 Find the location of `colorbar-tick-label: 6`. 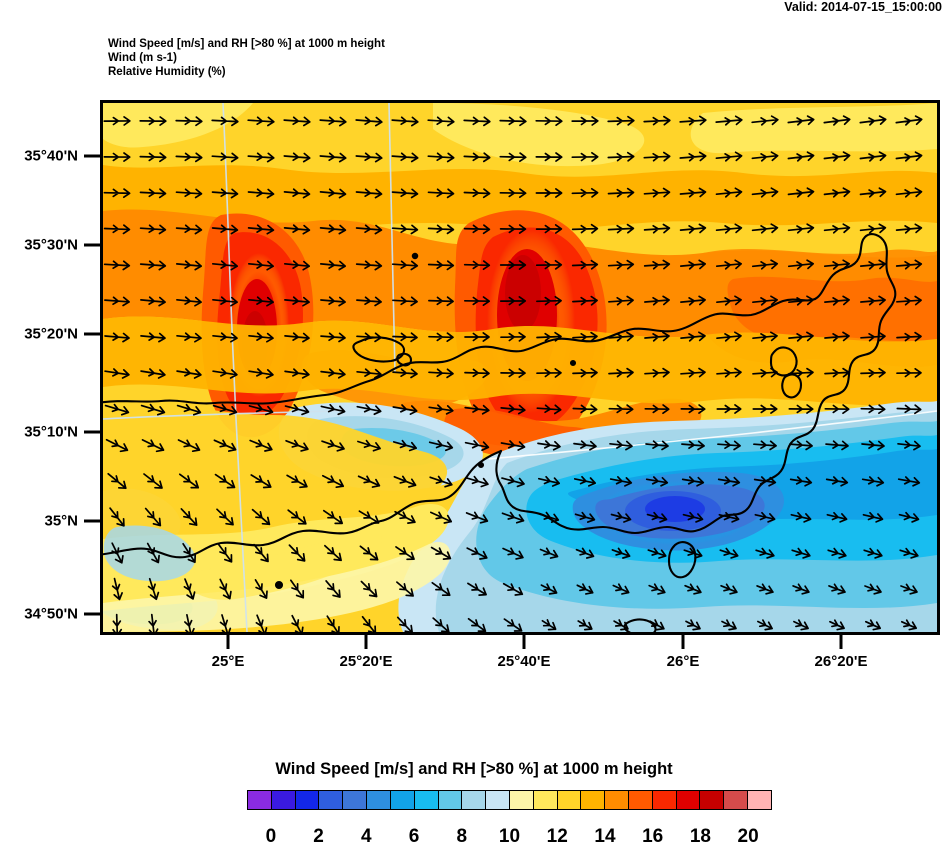

colorbar-tick-label: 6 is located at coordinates (414, 836).